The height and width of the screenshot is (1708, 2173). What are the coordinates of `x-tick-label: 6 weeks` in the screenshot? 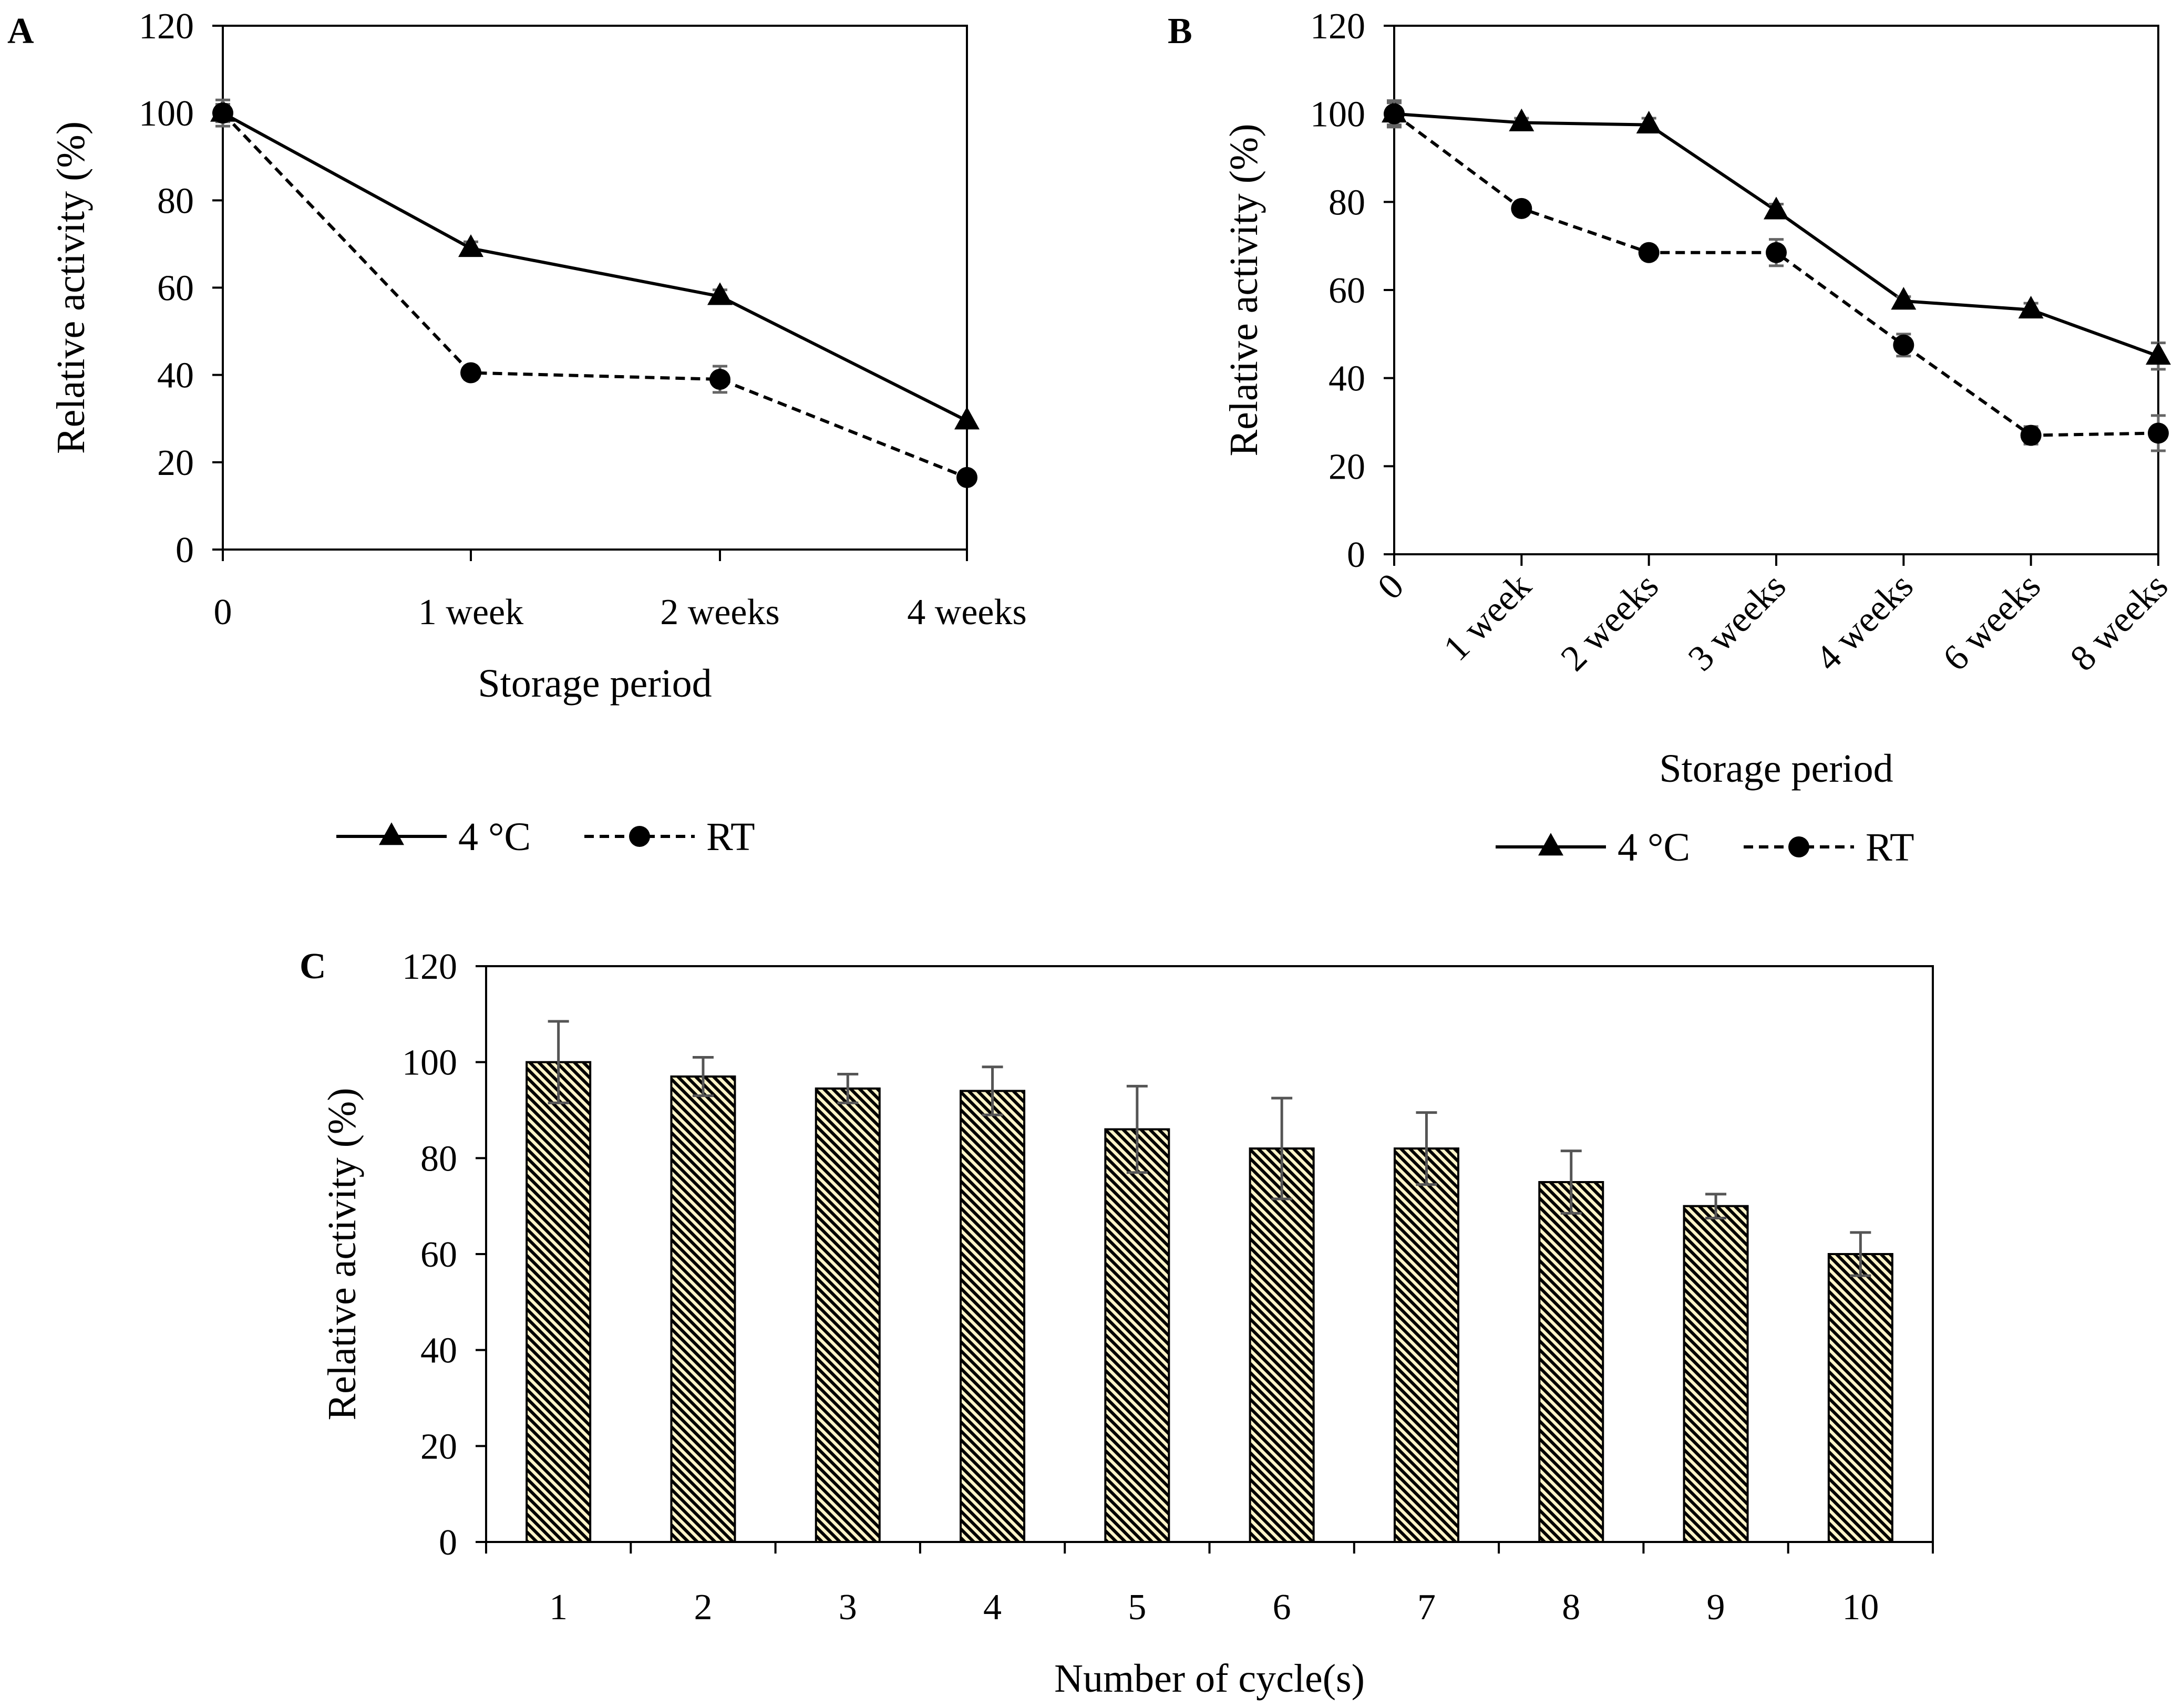 It's located at (1991, 622).